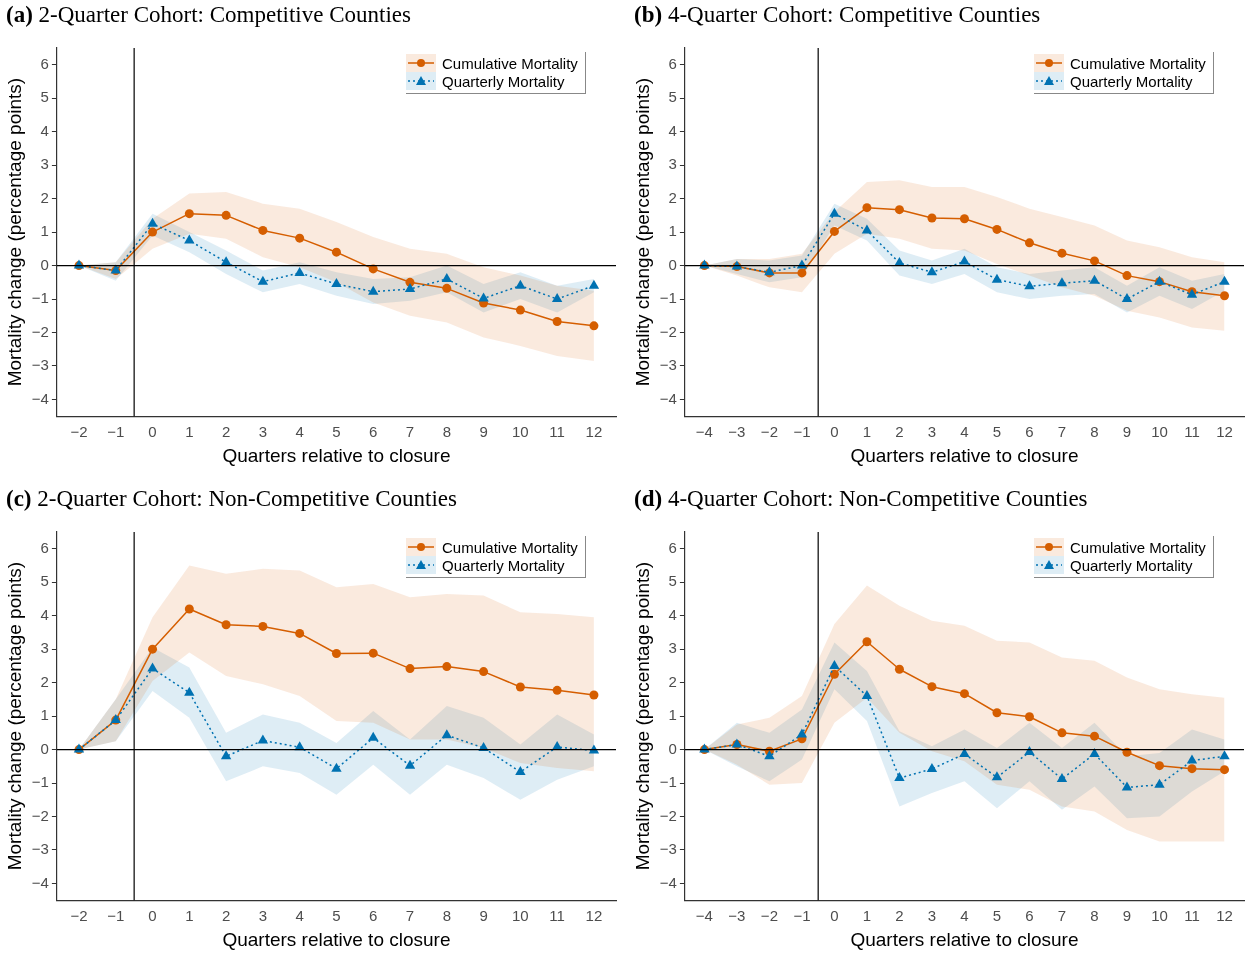 The height and width of the screenshot is (962, 1256). I want to click on y-tick-label: −4, so click(40, 398).